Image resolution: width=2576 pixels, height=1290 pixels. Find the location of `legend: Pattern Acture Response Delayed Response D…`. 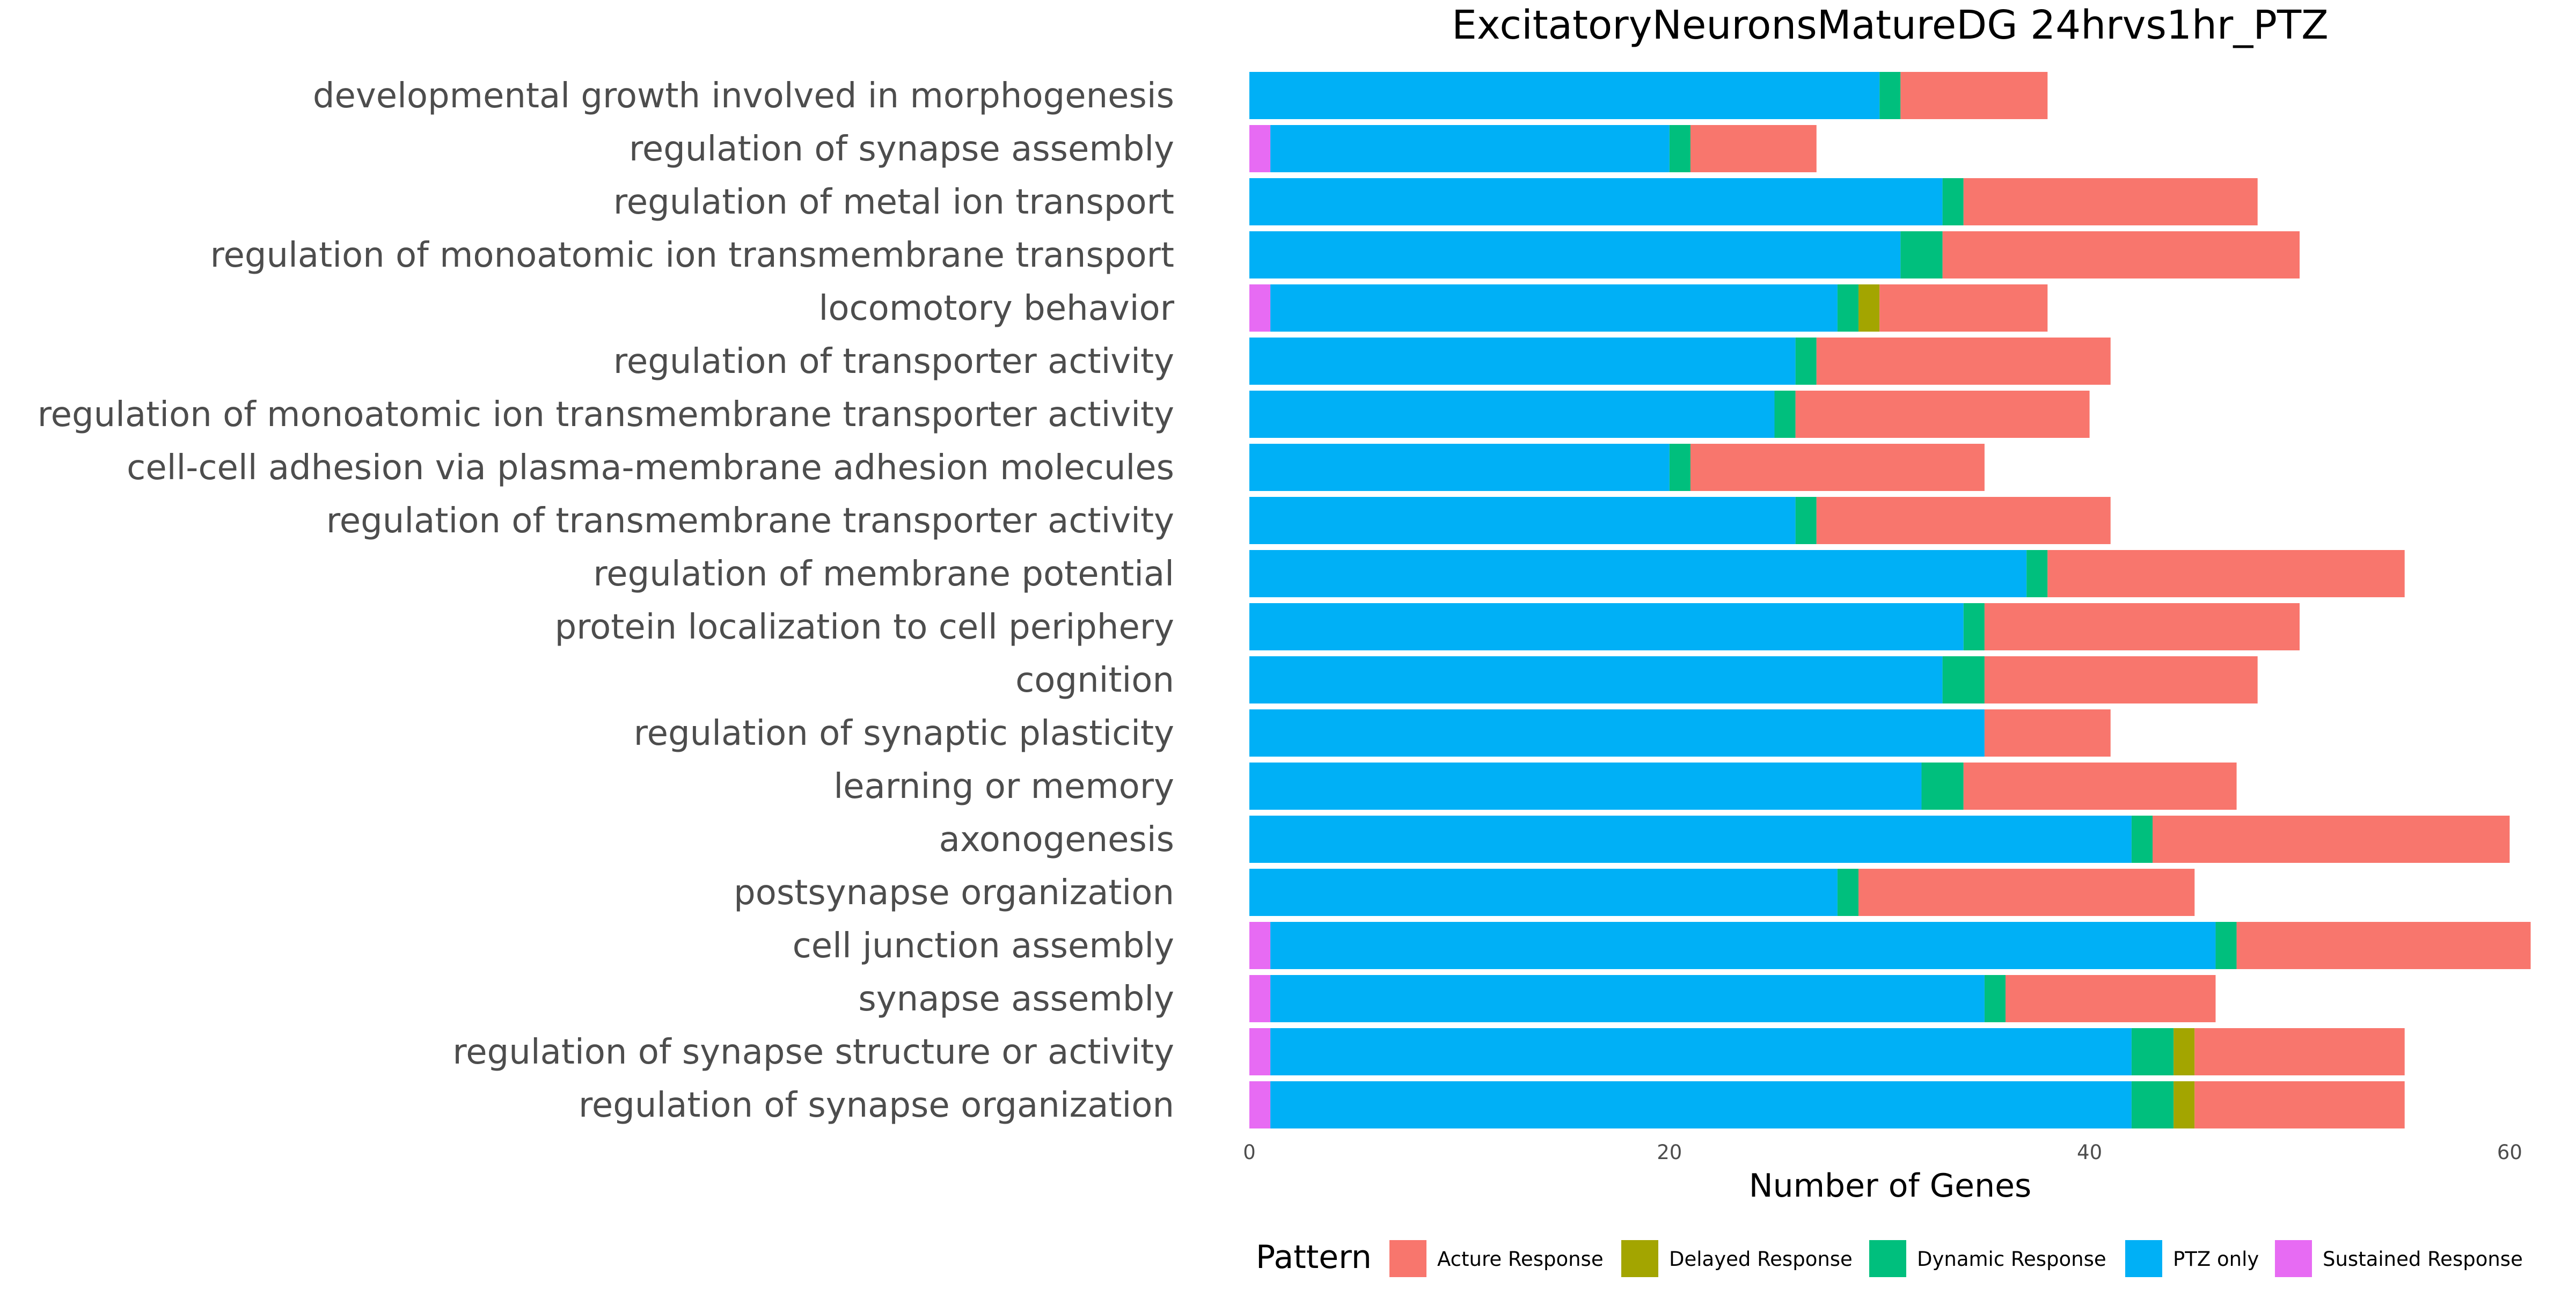

legend: Pattern Acture Response Delayed Response D… is located at coordinates (1889, 1257).